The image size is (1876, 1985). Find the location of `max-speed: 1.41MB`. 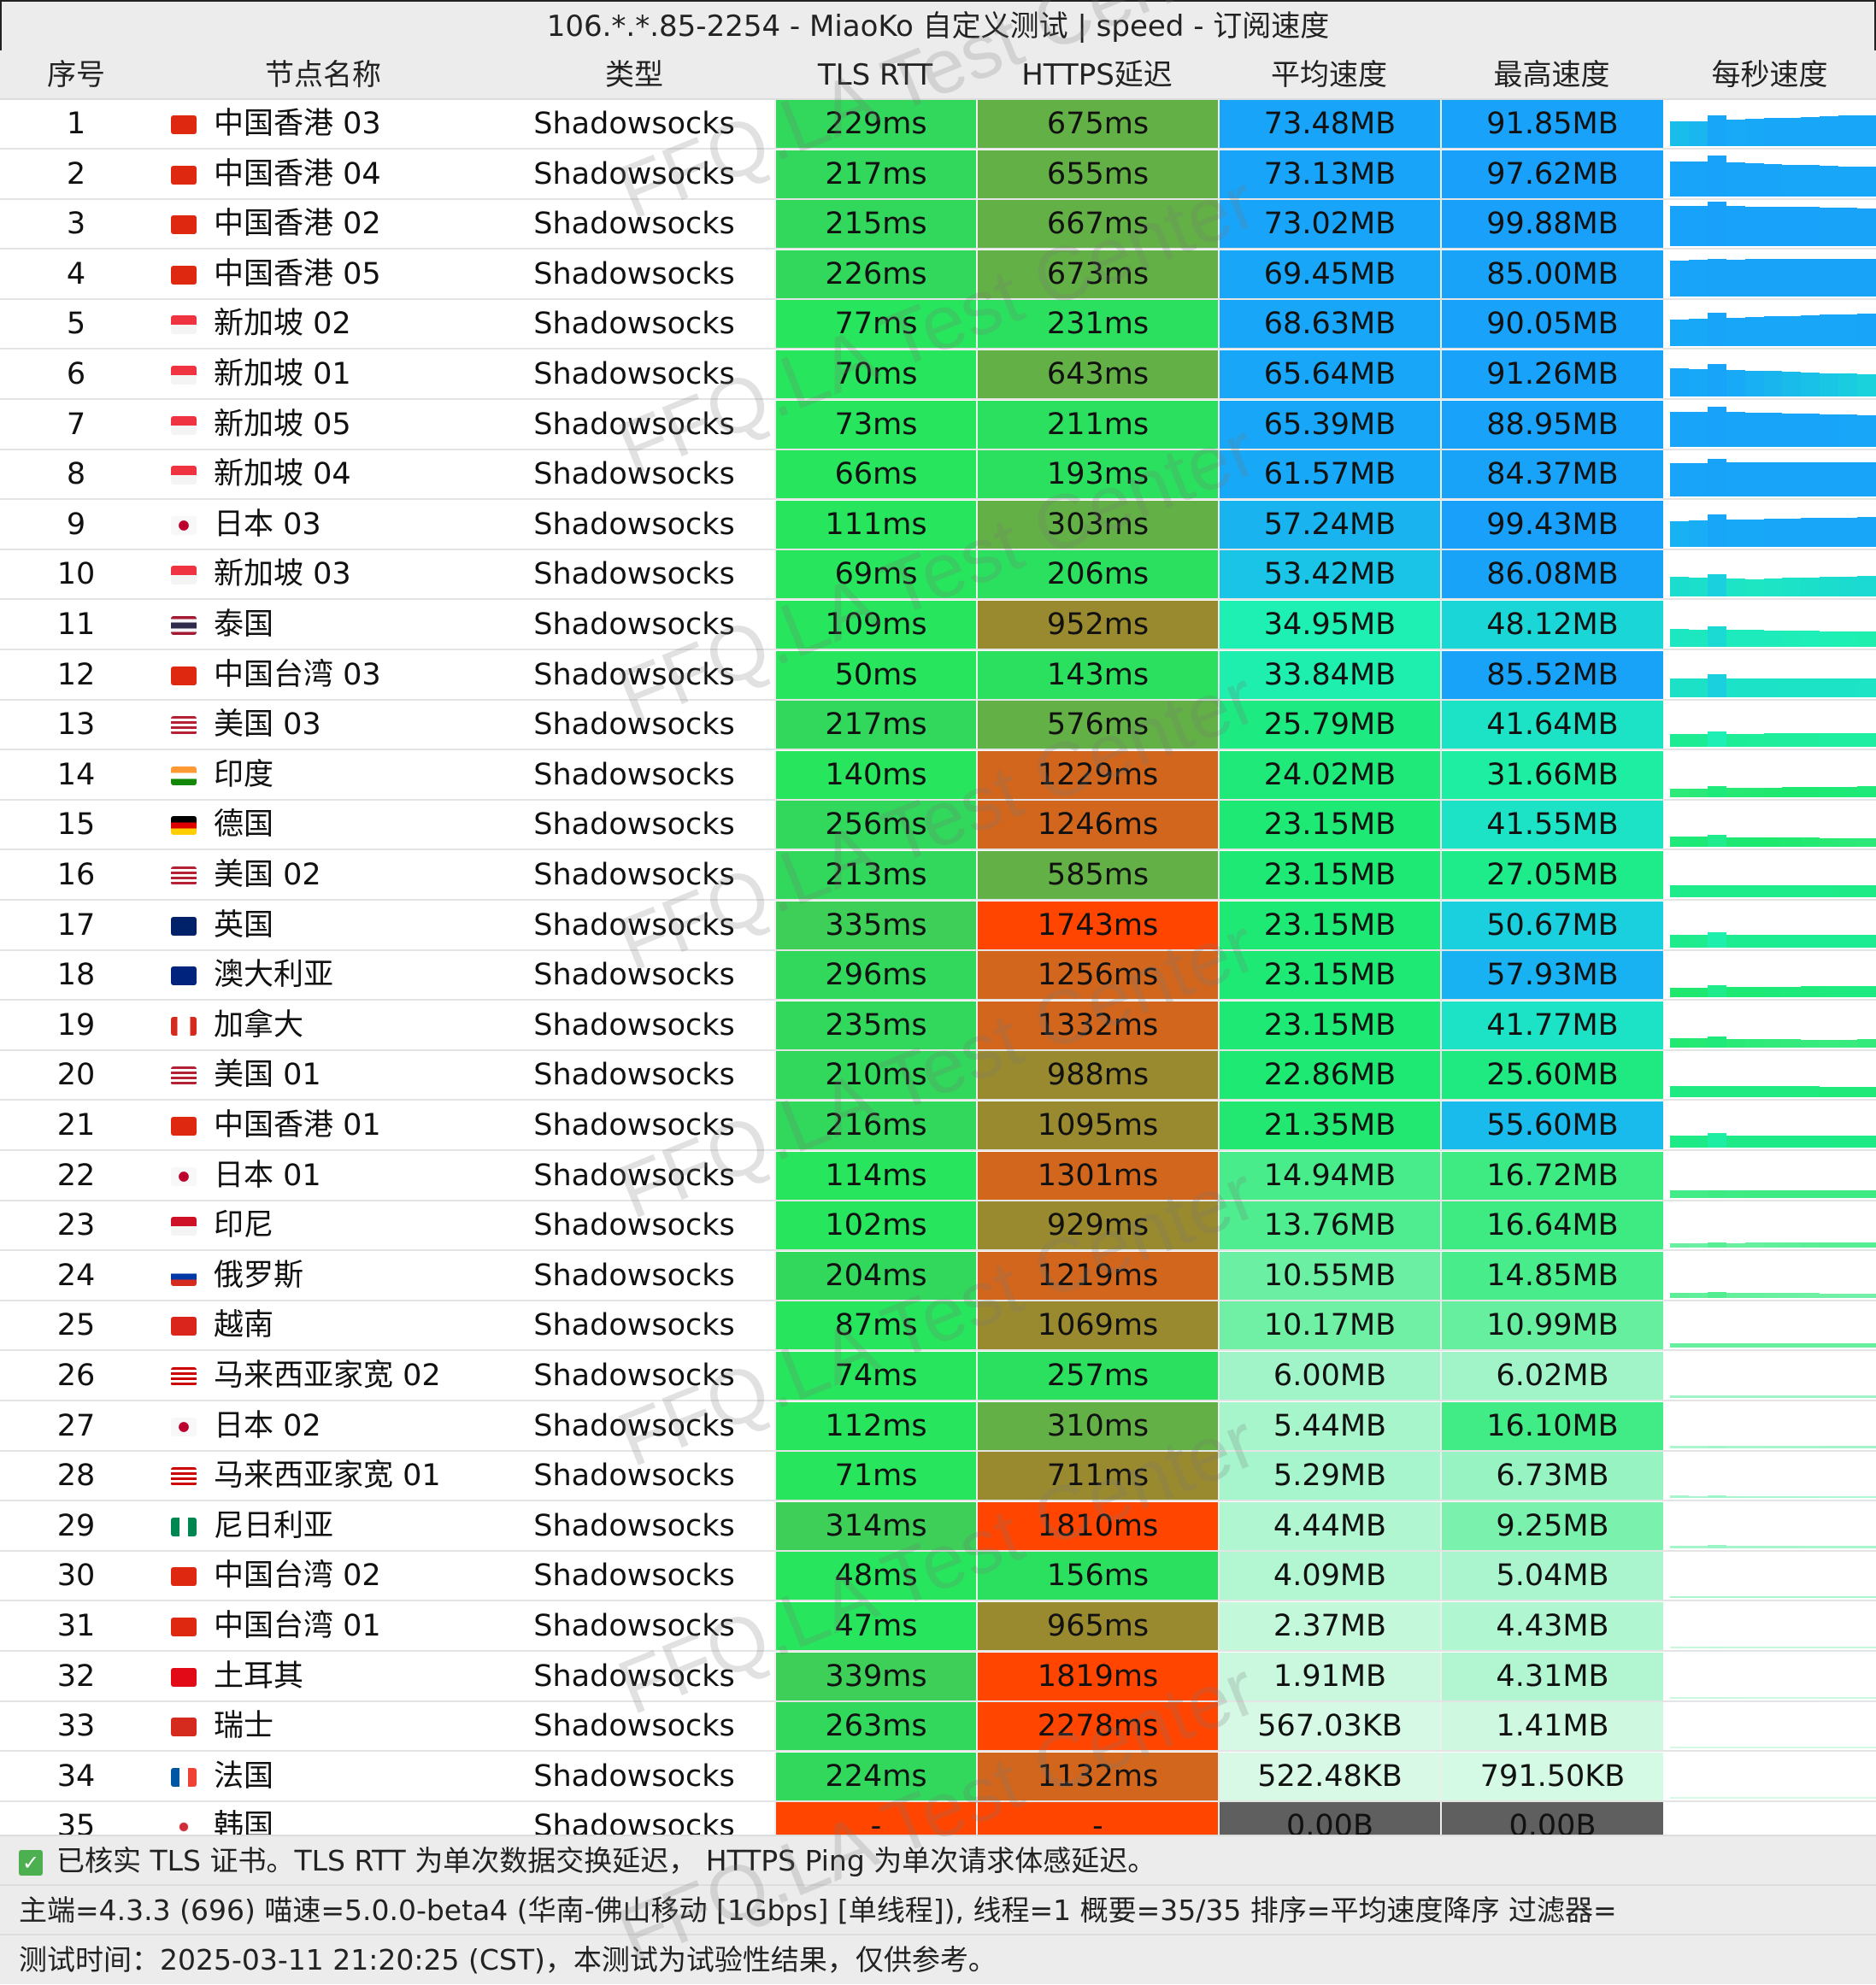

max-speed: 1.41MB is located at coordinates (1551, 1727).